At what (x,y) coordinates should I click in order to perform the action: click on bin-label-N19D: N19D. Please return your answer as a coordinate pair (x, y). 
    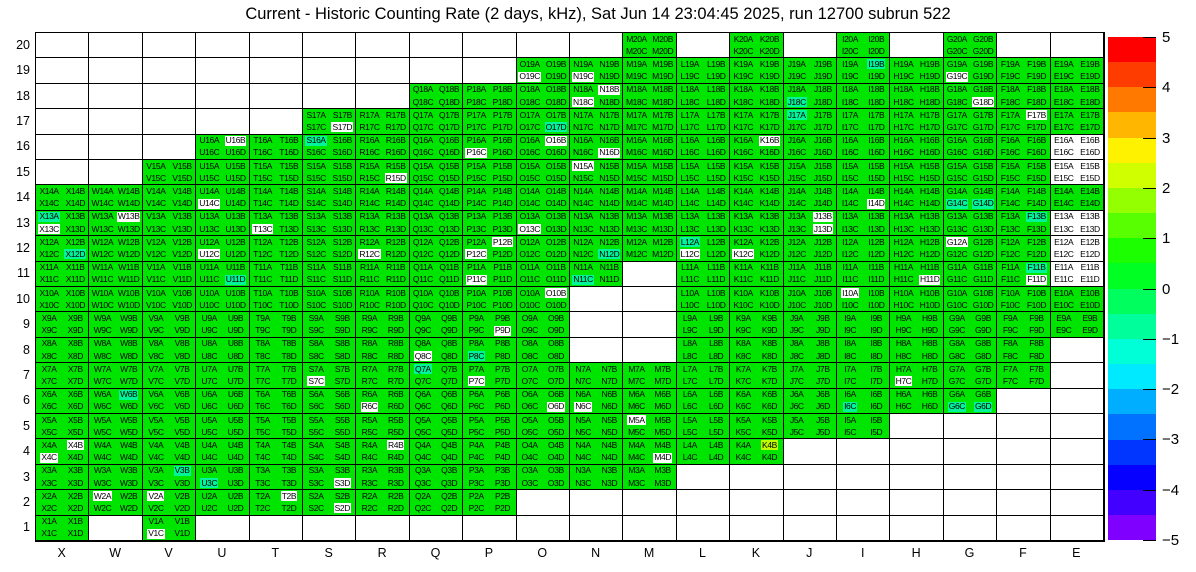
    Looking at the image, I should click on (609, 76).